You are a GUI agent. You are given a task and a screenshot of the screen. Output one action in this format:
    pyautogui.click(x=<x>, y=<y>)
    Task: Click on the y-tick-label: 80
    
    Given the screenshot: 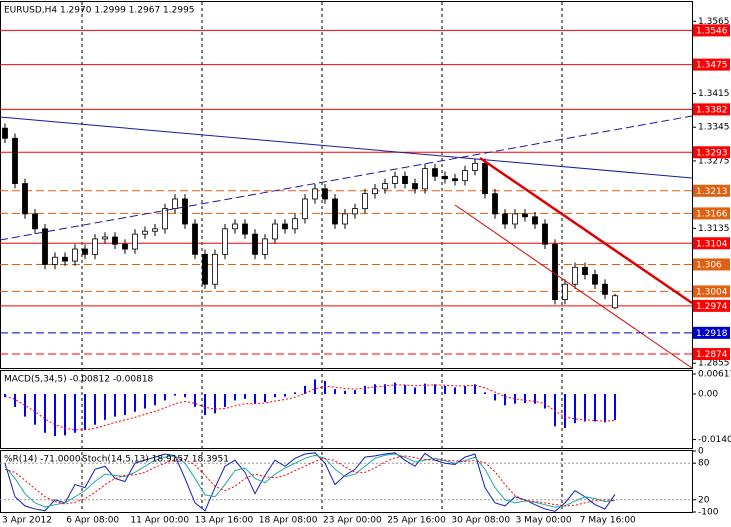 What is the action you would take?
    pyautogui.click(x=704, y=464)
    